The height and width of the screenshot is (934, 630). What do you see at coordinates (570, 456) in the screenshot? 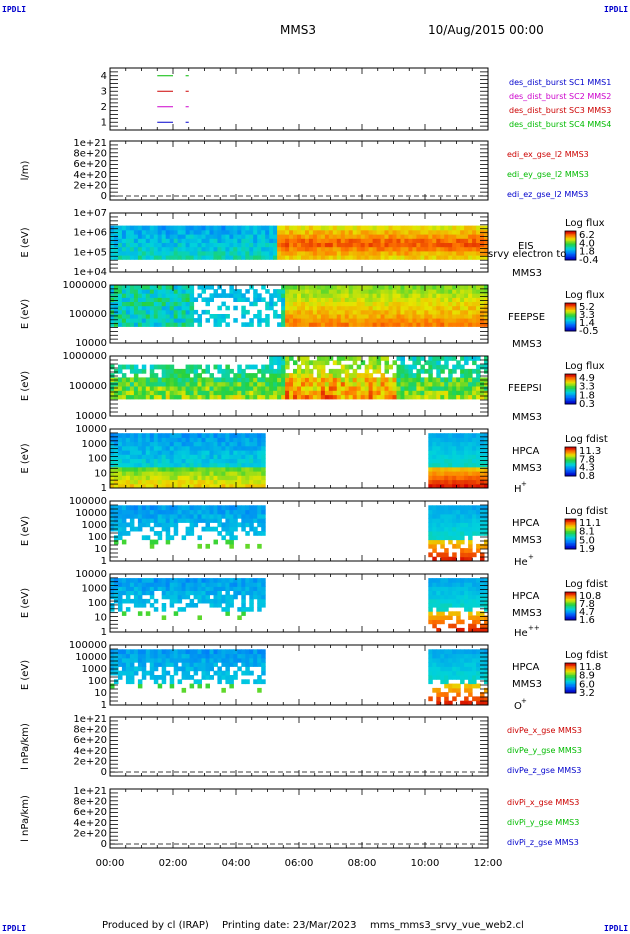
I see `hpca_h-colorbar-step` at bounding box center [570, 456].